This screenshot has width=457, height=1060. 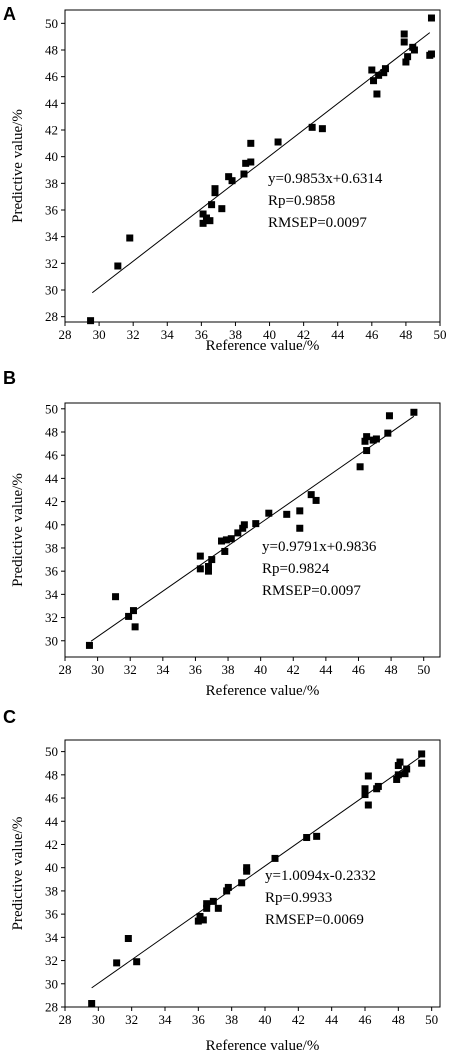 What do you see at coordinates (52, 798) in the screenshot?
I see `y-tick-label: 46` at bounding box center [52, 798].